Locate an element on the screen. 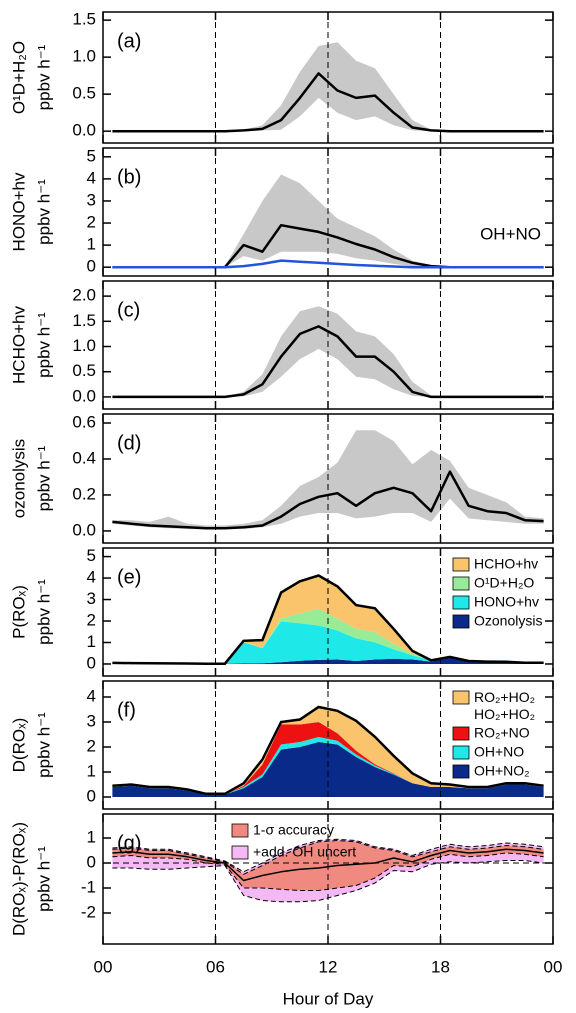 This screenshot has width=576, height=1013. y-axis-label: HCHO+hv is located at coordinates (18, 345).